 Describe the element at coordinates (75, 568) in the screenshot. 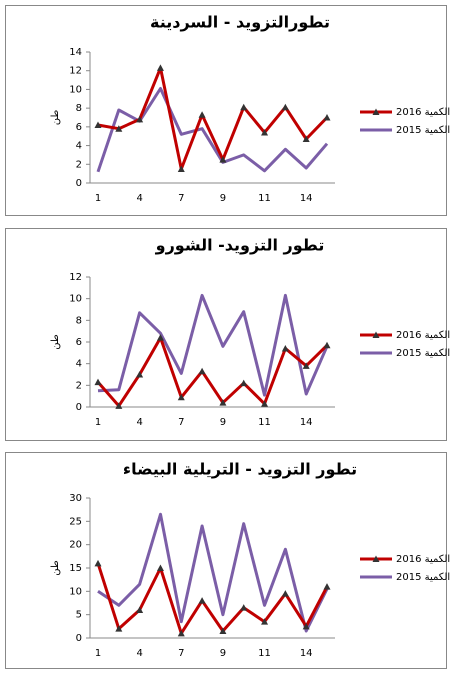

I see `y-tick-label: 15` at that location.